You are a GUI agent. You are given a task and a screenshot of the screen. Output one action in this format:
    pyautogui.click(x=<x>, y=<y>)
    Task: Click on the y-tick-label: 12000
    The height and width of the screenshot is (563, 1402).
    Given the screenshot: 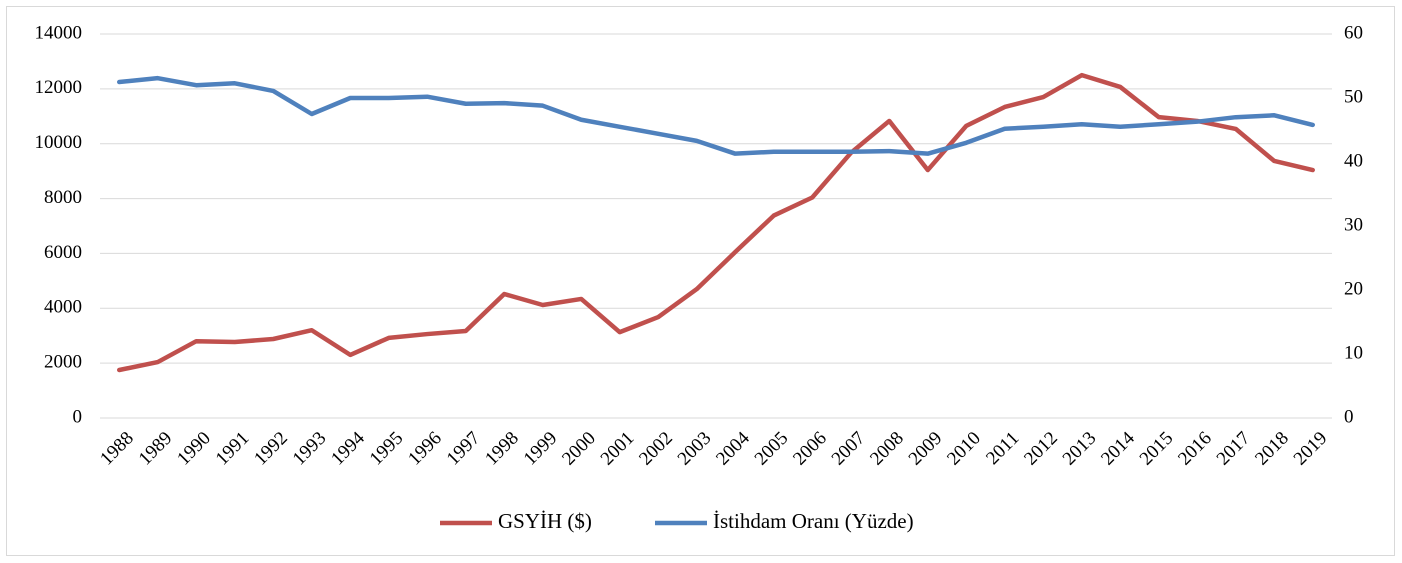 What is the action you would take?
    pyautogui.click(x=59, y=87)
    